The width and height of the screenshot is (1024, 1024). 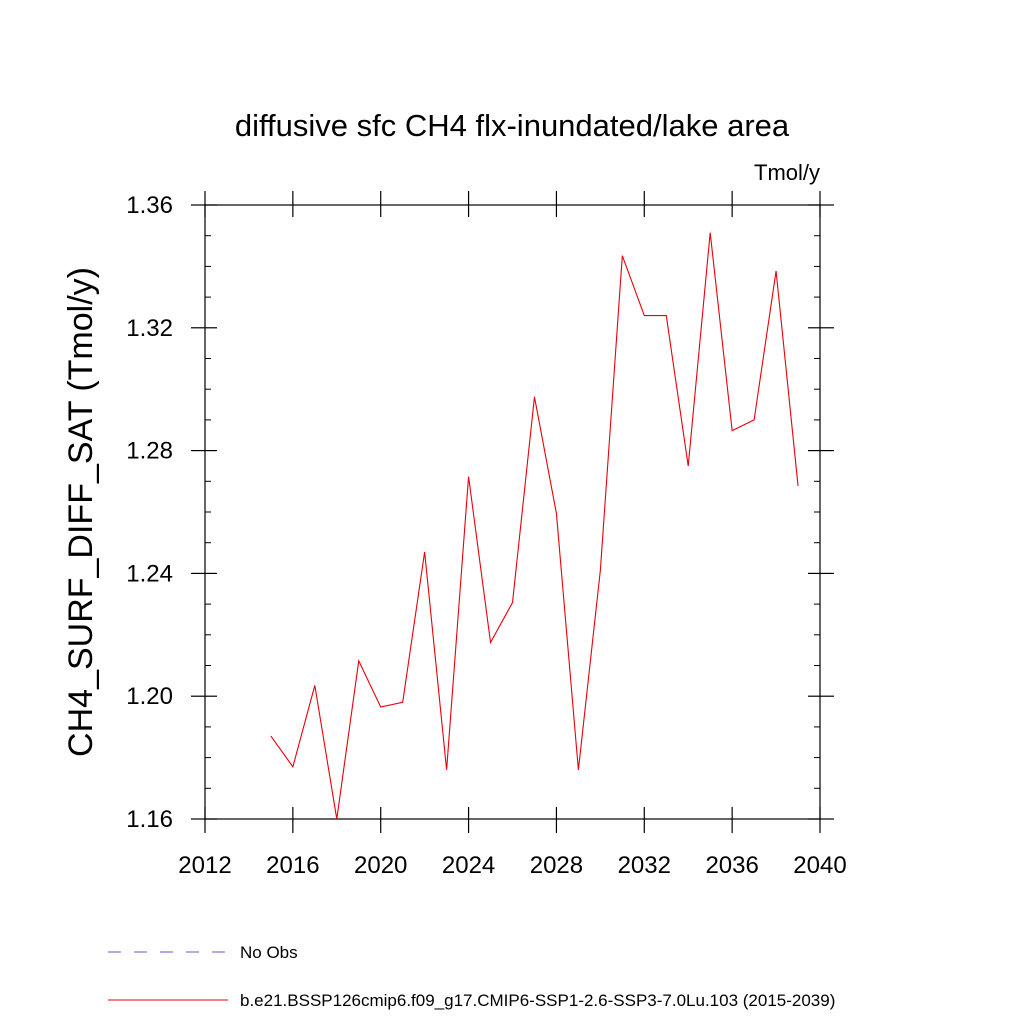 I want to click on x-tick-label: 2024, so click(x=468, y=865).